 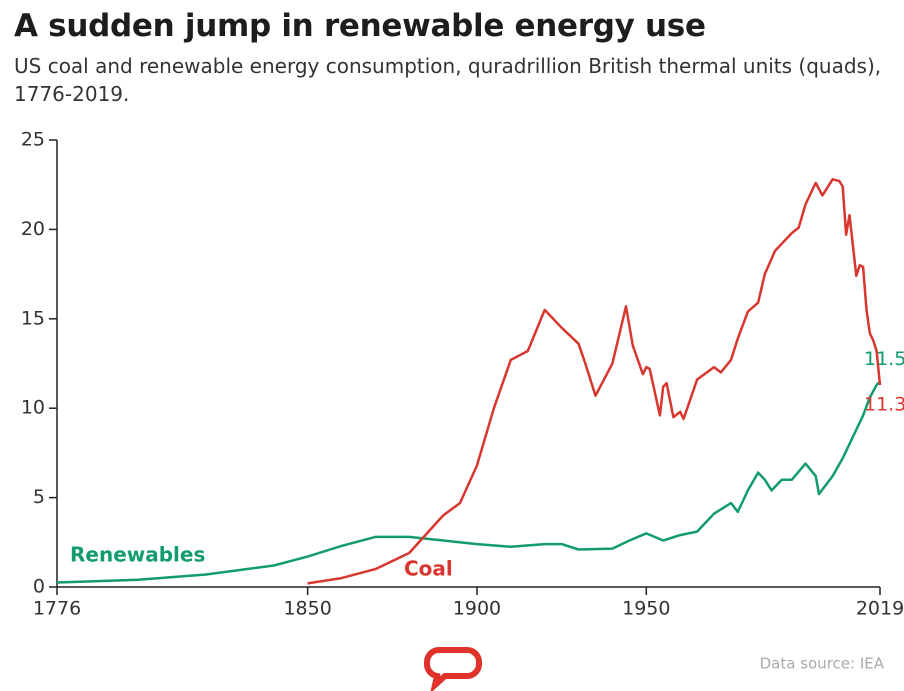 I want to click on end-label: 11.5, so click(x=884, y=359).